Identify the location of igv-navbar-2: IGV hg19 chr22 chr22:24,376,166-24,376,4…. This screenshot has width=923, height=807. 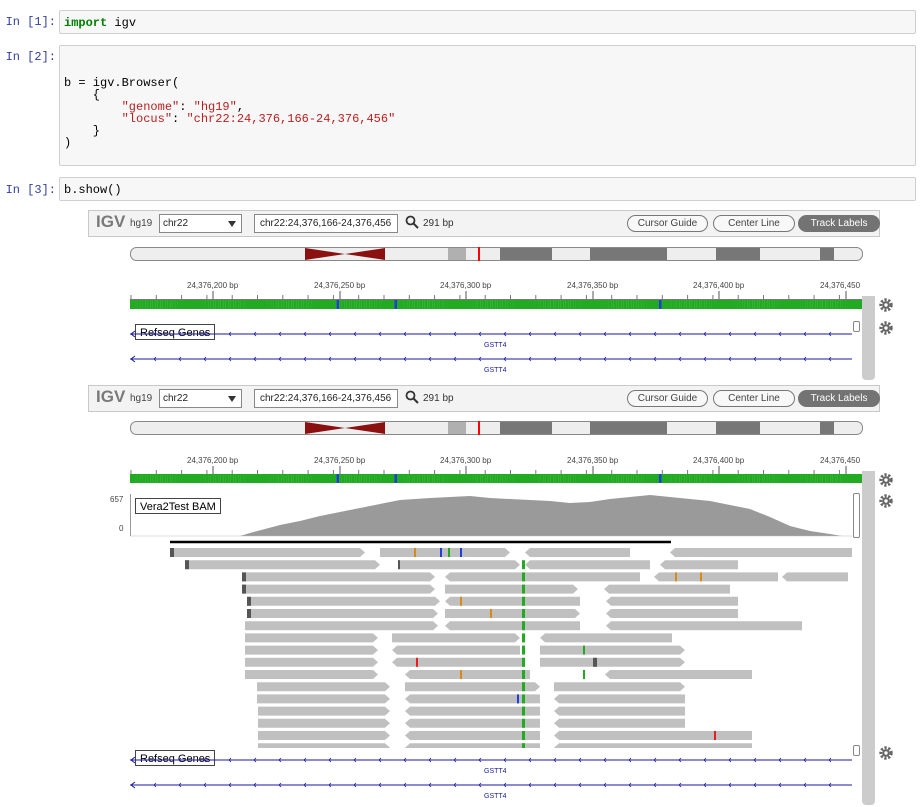
(484, 398).